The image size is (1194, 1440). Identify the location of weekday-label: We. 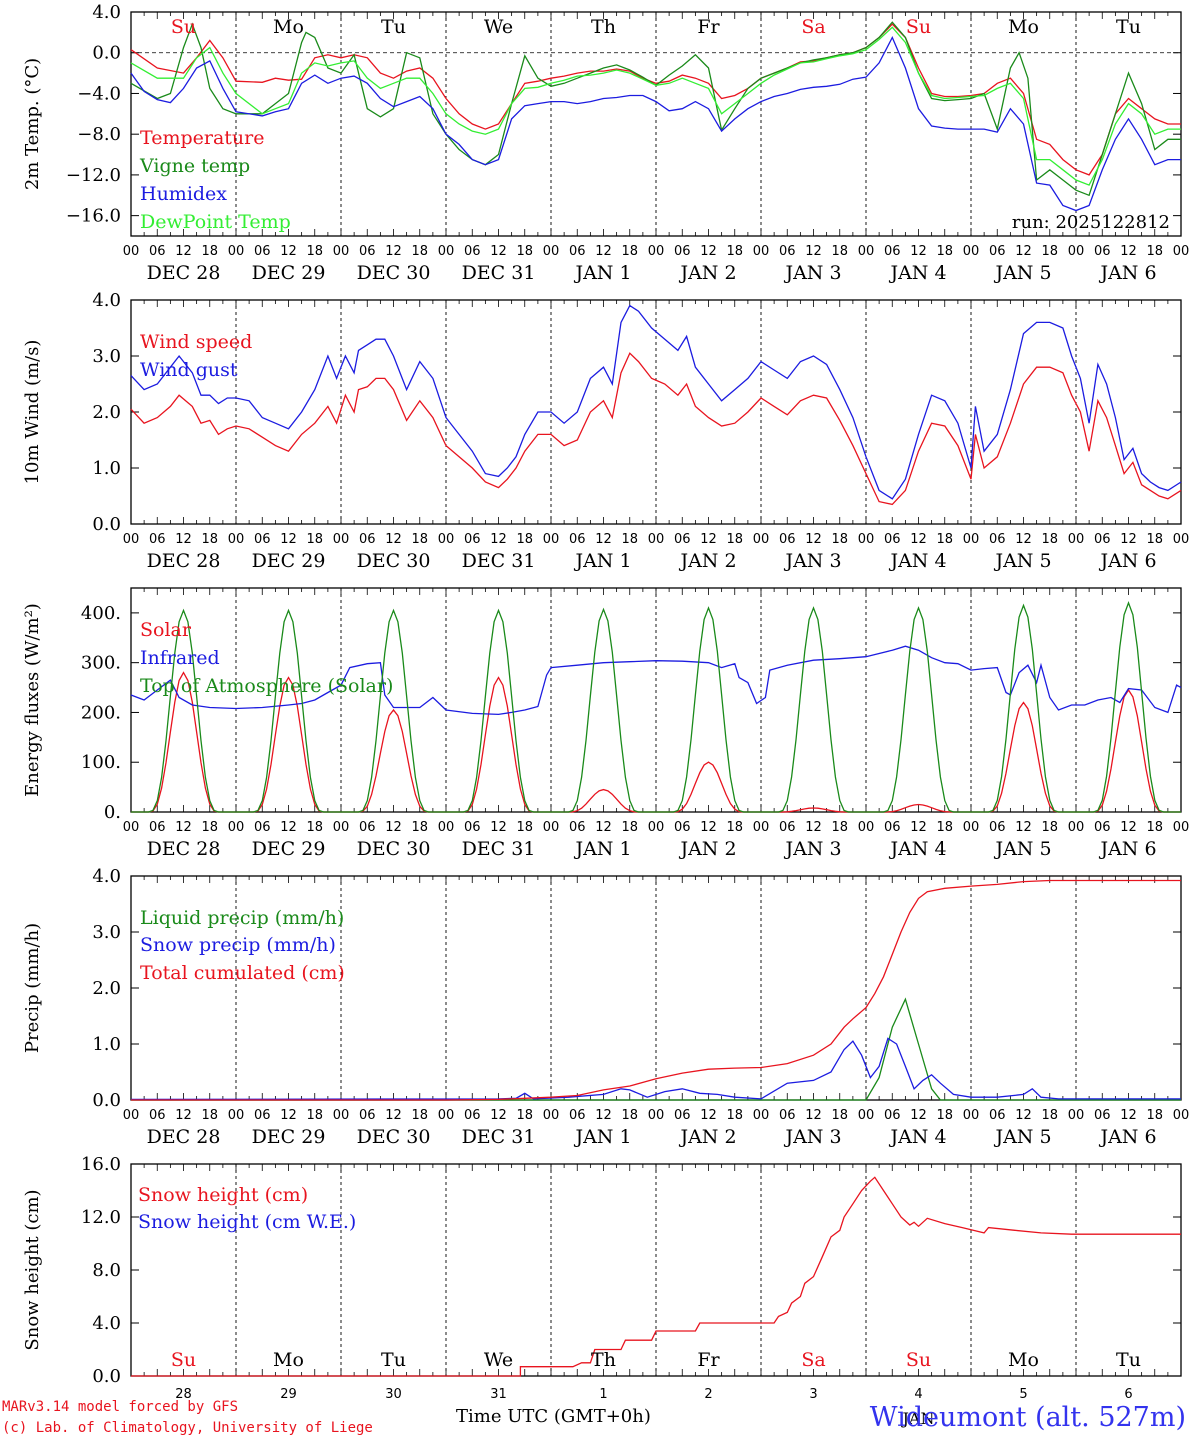
(498, 1360).